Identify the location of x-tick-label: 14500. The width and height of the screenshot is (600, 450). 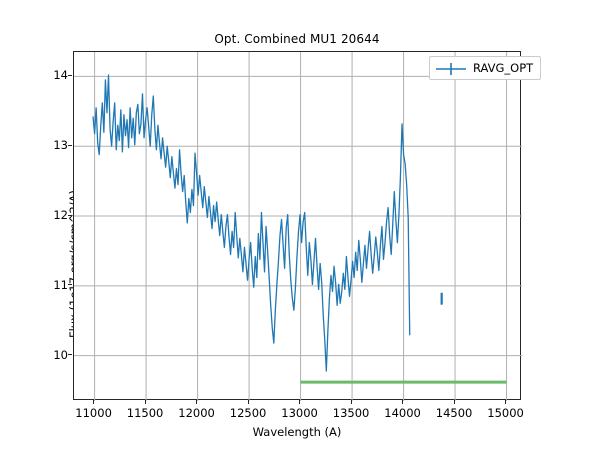
(454, 413).